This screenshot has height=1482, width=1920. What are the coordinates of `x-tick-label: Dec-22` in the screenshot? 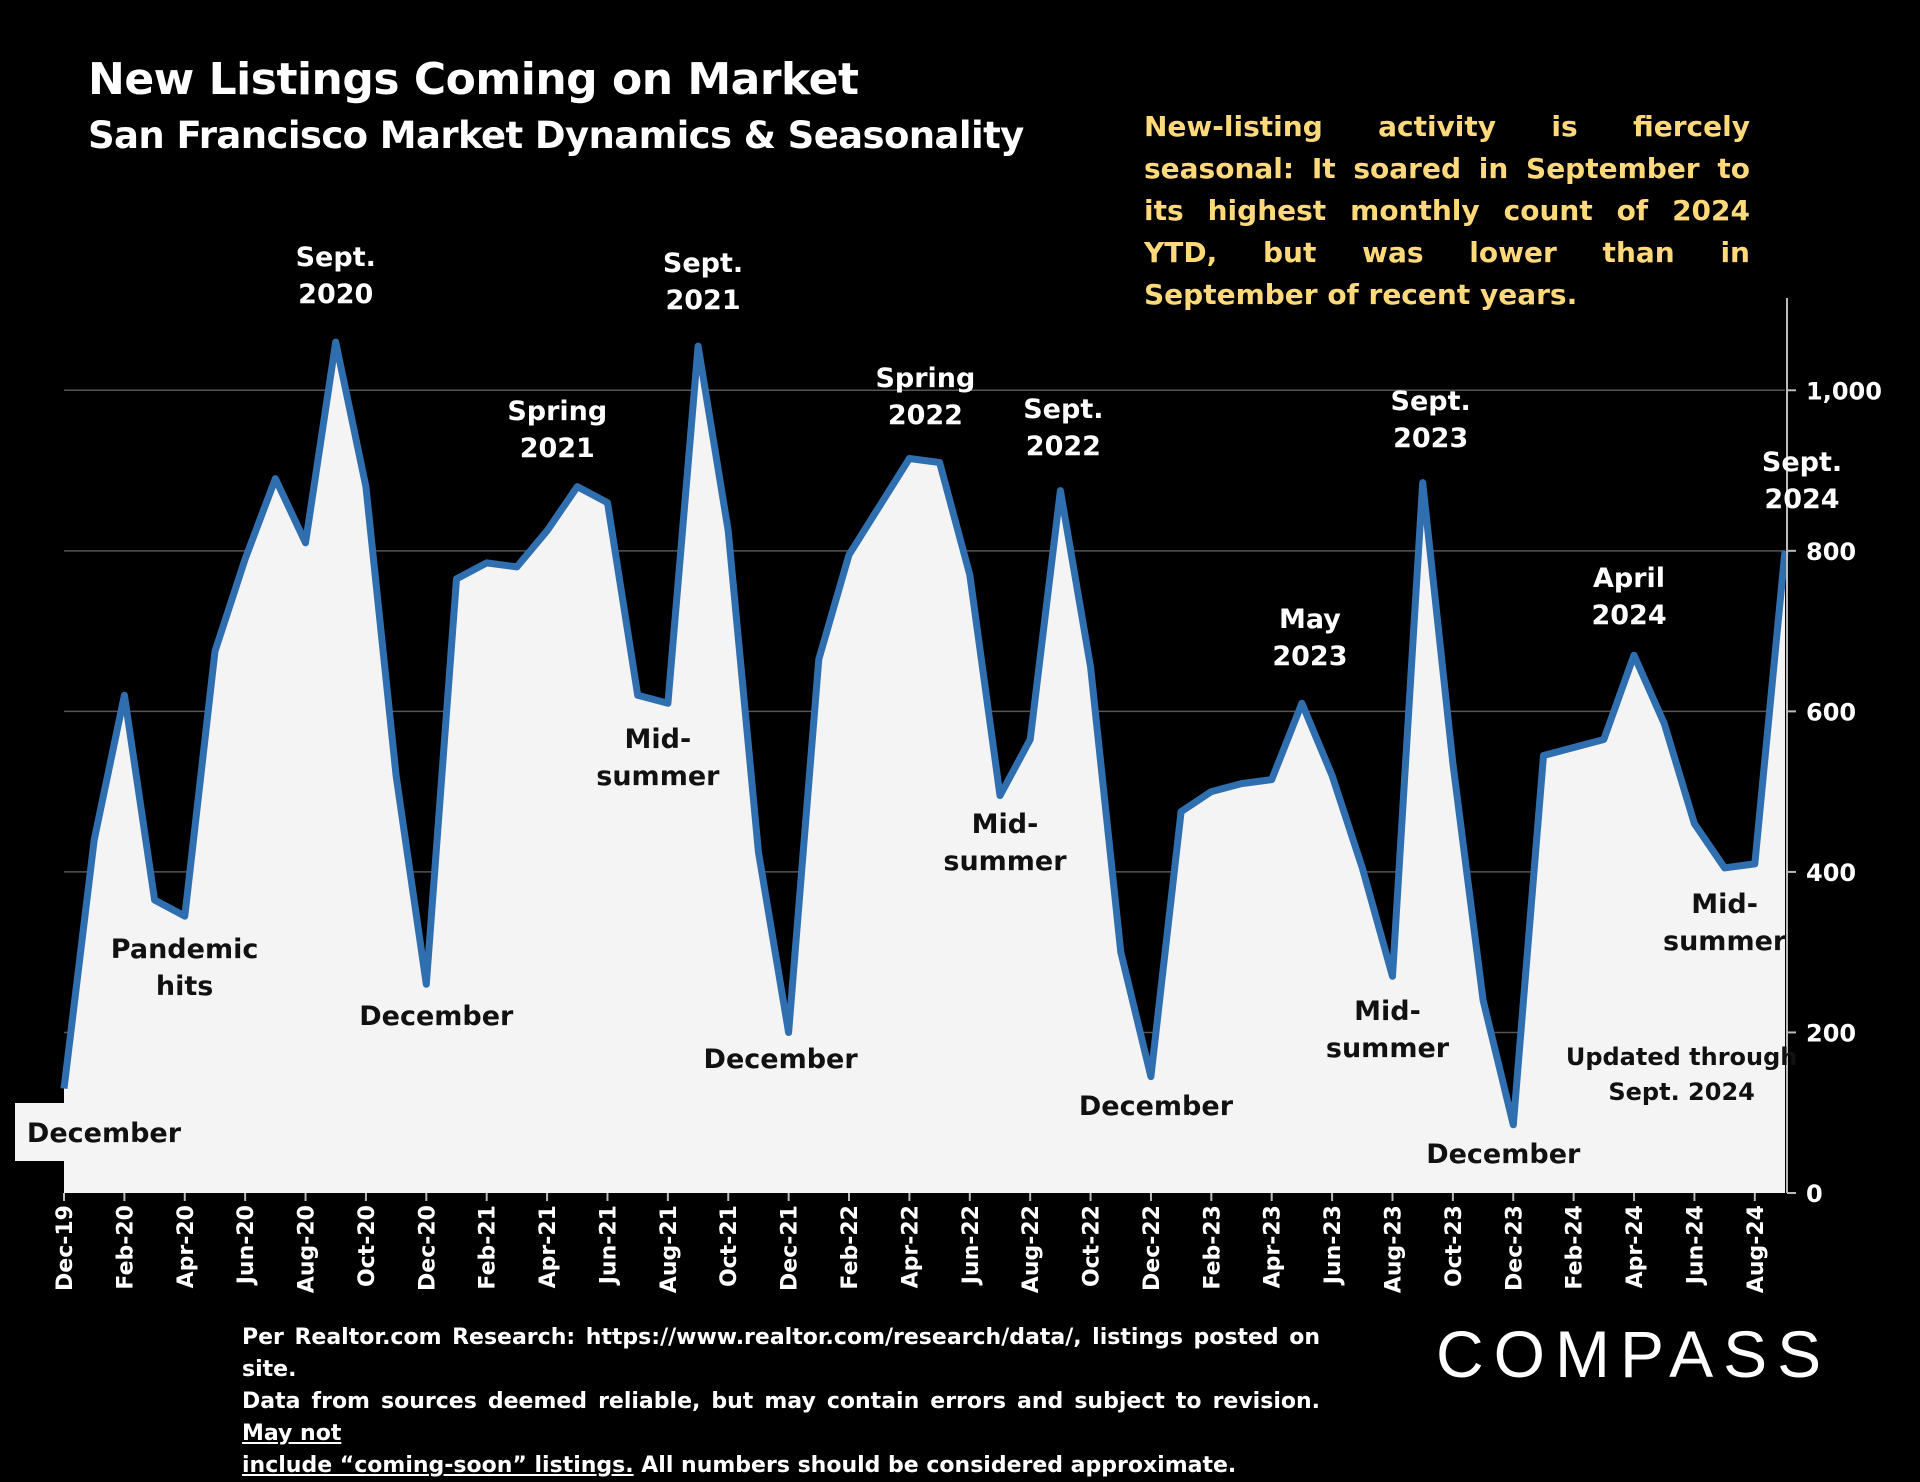 It's located at (1152, 1248).